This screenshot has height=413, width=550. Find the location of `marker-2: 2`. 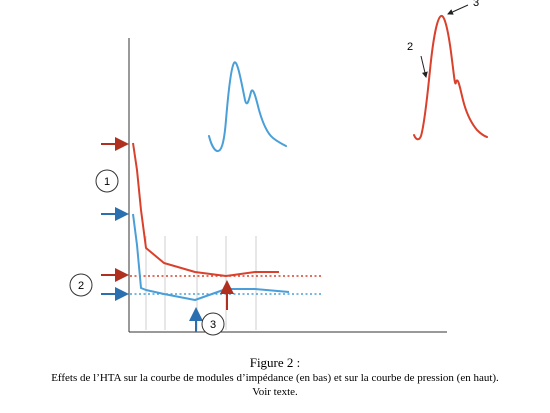

marker-2: 2 is located at coordinates (81, 285).